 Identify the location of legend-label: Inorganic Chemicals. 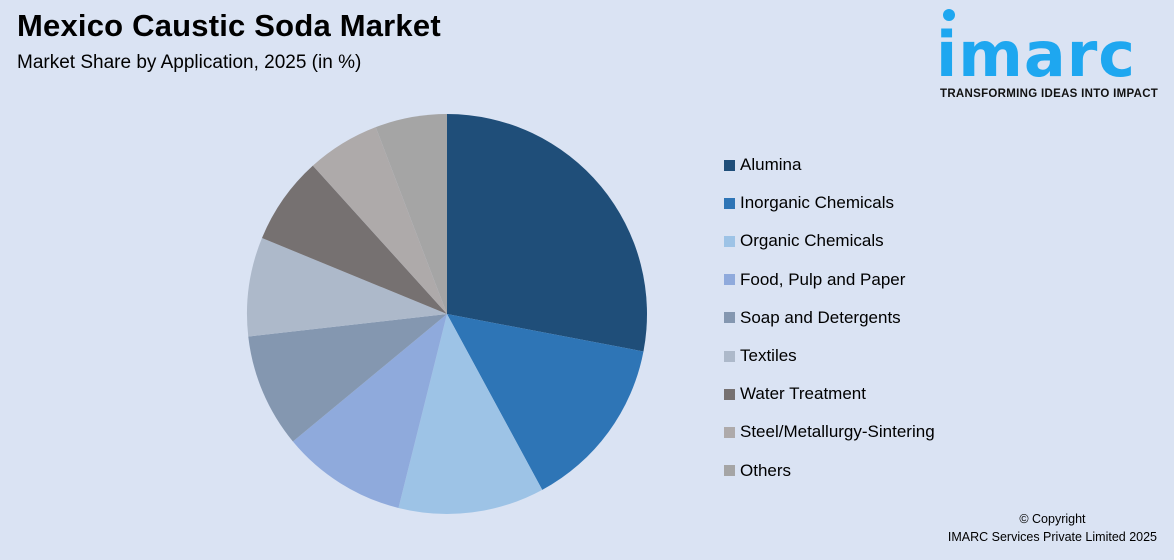
(817, 203).